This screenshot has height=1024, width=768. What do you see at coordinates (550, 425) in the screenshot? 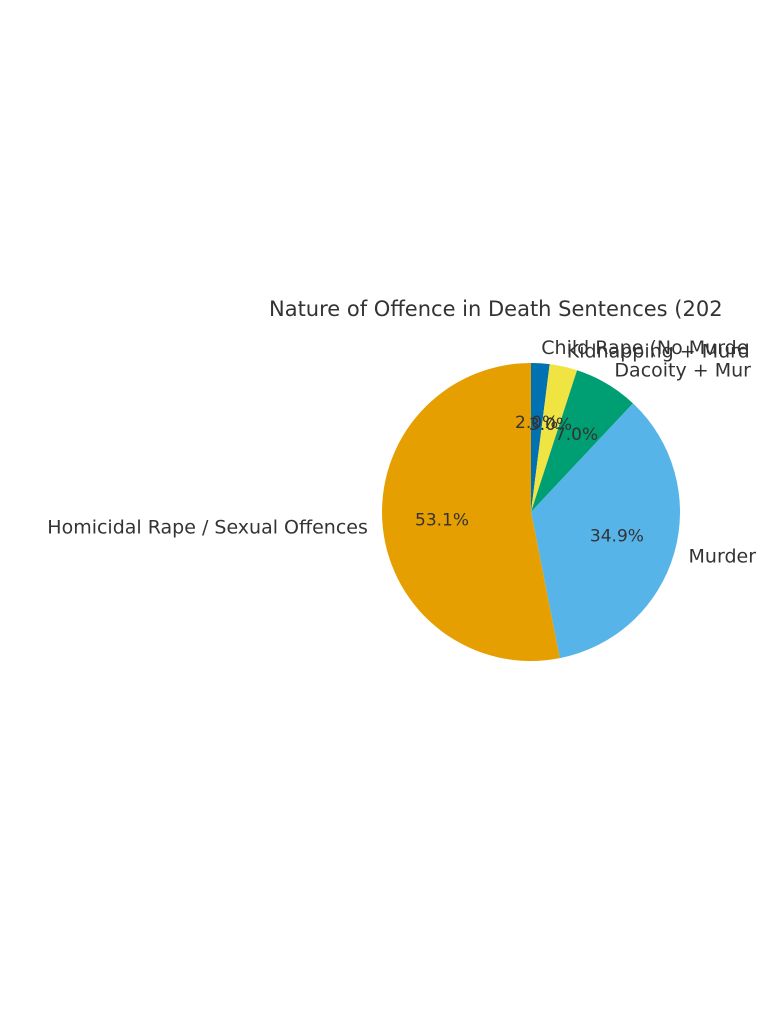
I see `slice-percent-1: 3.0%` at bounding box center [550, 425].